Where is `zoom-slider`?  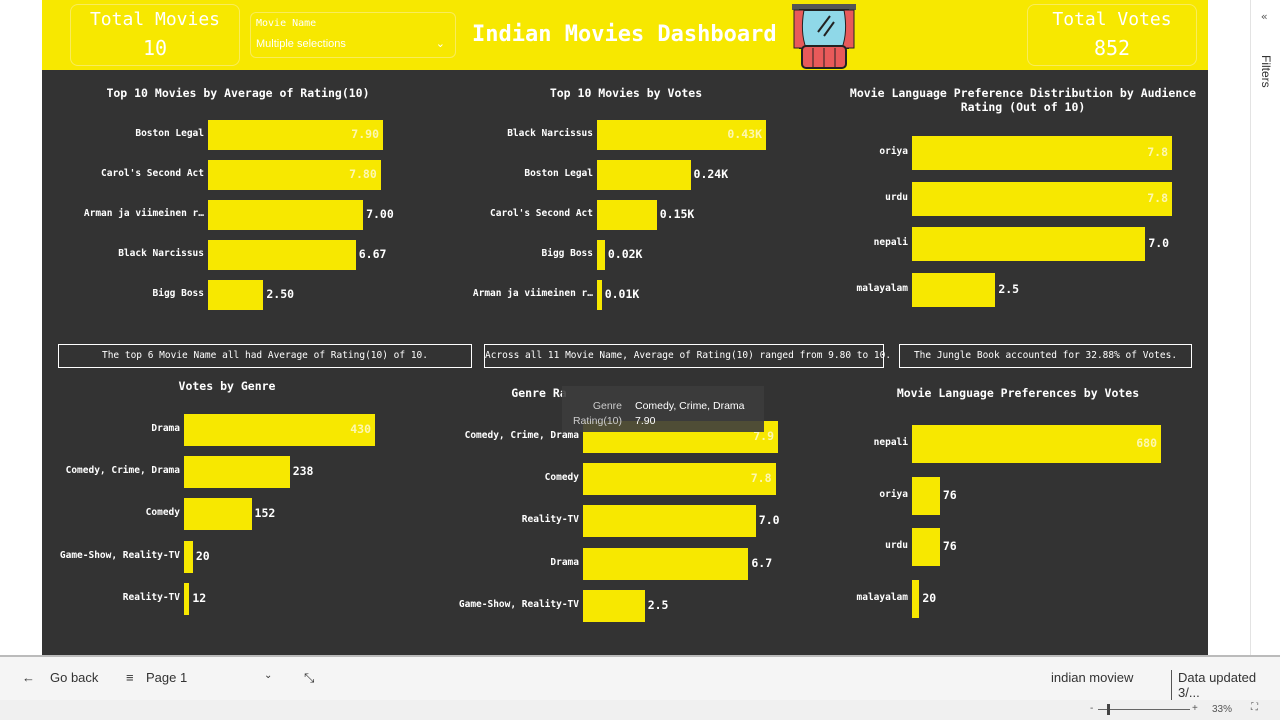 zoom-slider is located at coordinates (1144, 709).